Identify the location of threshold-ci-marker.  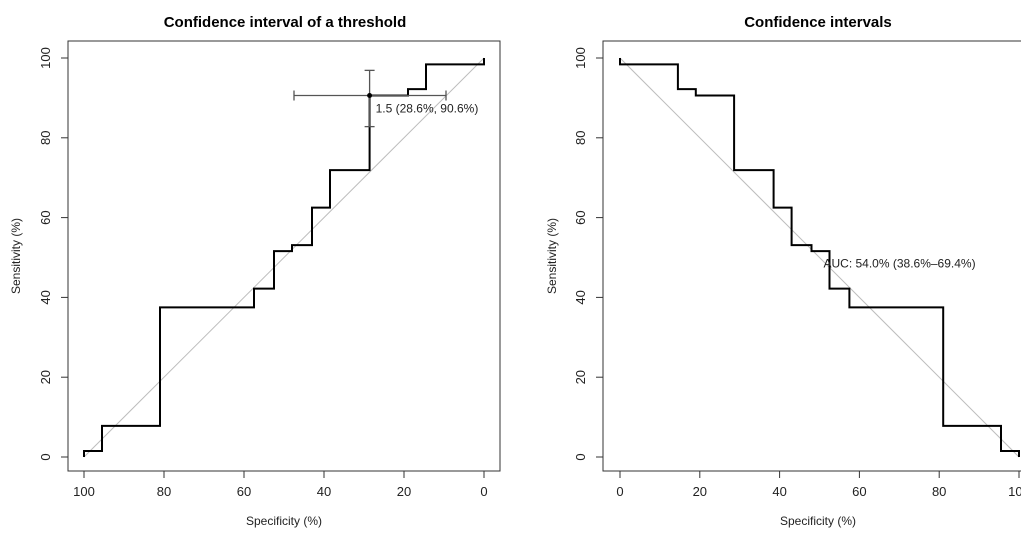
(370, 98).